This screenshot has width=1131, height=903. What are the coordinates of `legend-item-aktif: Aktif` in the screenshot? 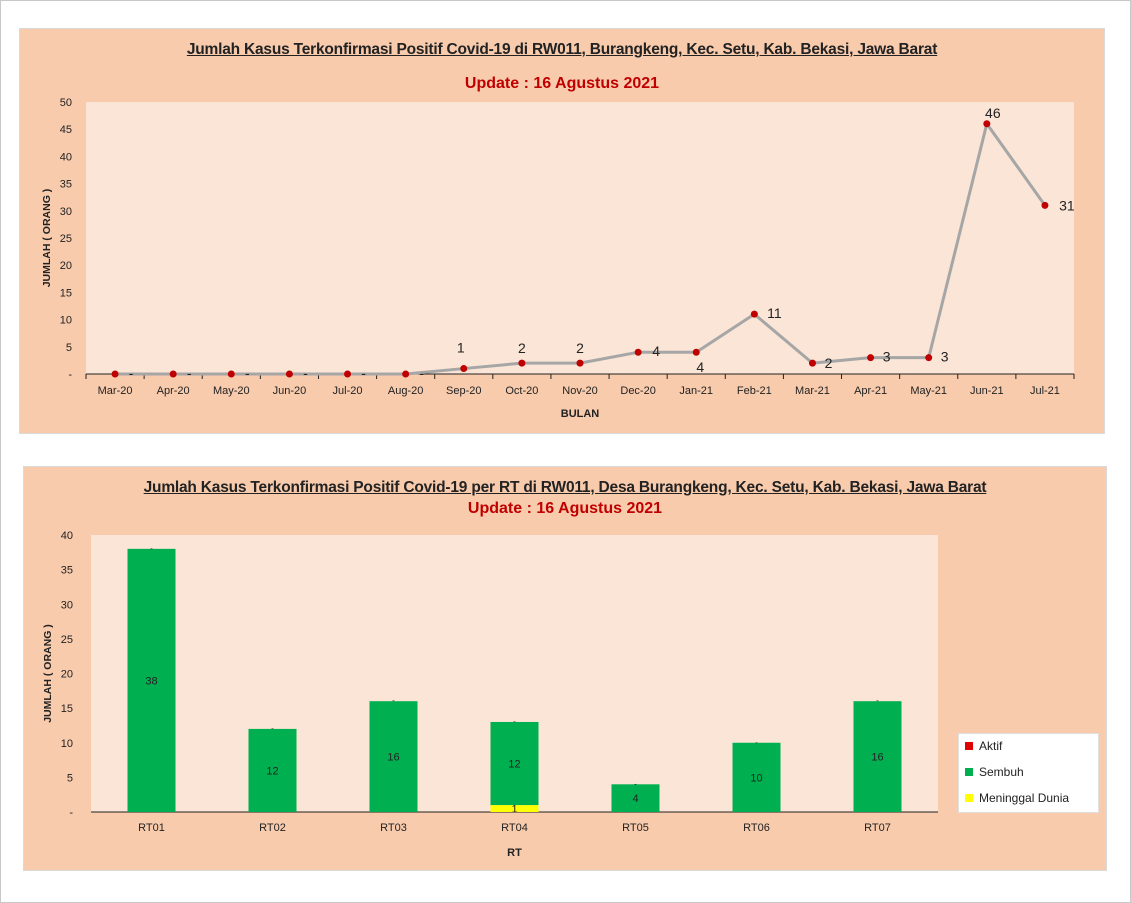 It's located at (983, 746).